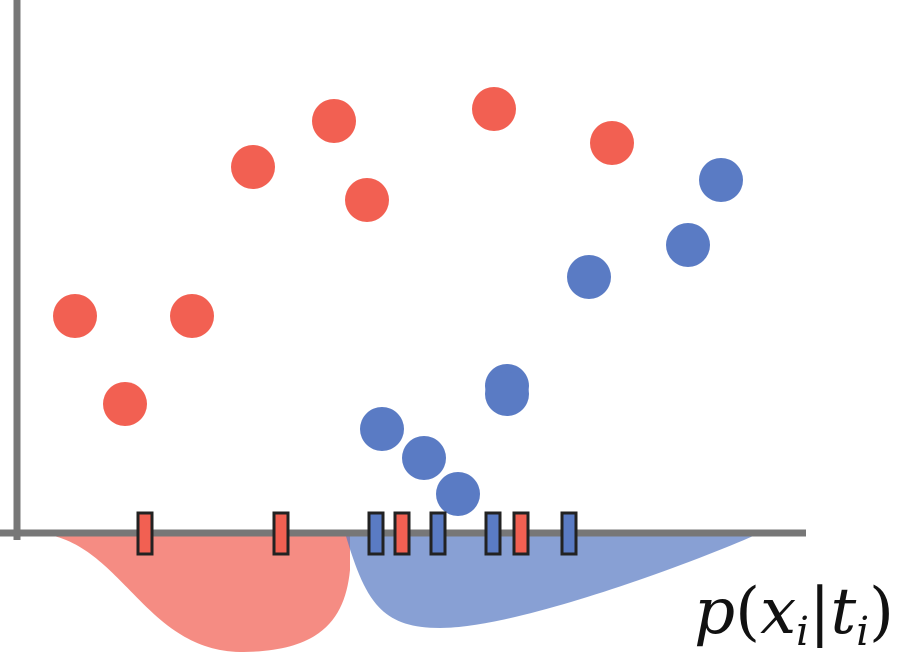  I want to click on blue-class-density, so click(552, 580).